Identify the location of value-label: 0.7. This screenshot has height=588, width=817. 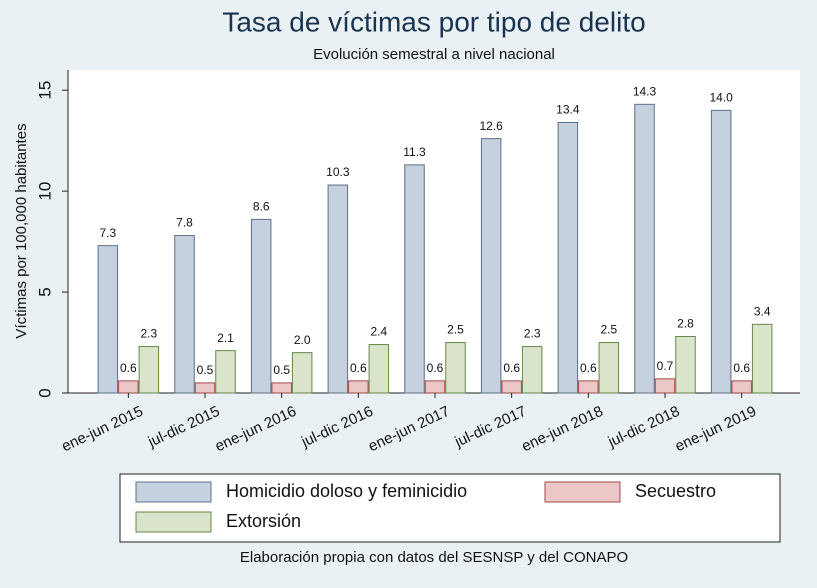
(665, 366).